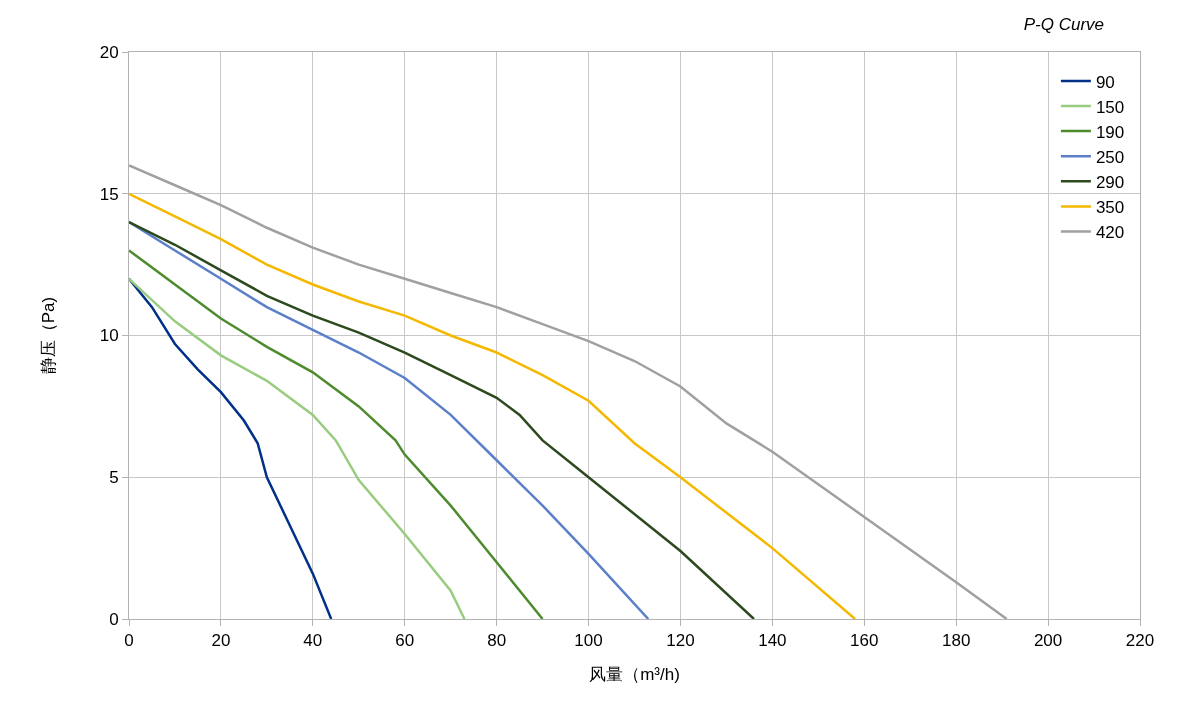  What do you see at coordinates (49, 335) in the screenshot?
I see `y-axis-title: 静压（Pa)` at bounding box center [49, 335].